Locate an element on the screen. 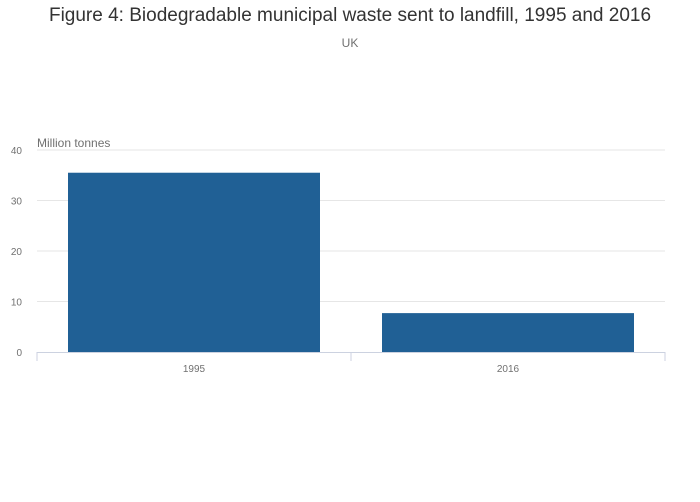 The width and height of the screenshot is (700, 502). y-tick-label: 30 is located at coordinates (17, 202).